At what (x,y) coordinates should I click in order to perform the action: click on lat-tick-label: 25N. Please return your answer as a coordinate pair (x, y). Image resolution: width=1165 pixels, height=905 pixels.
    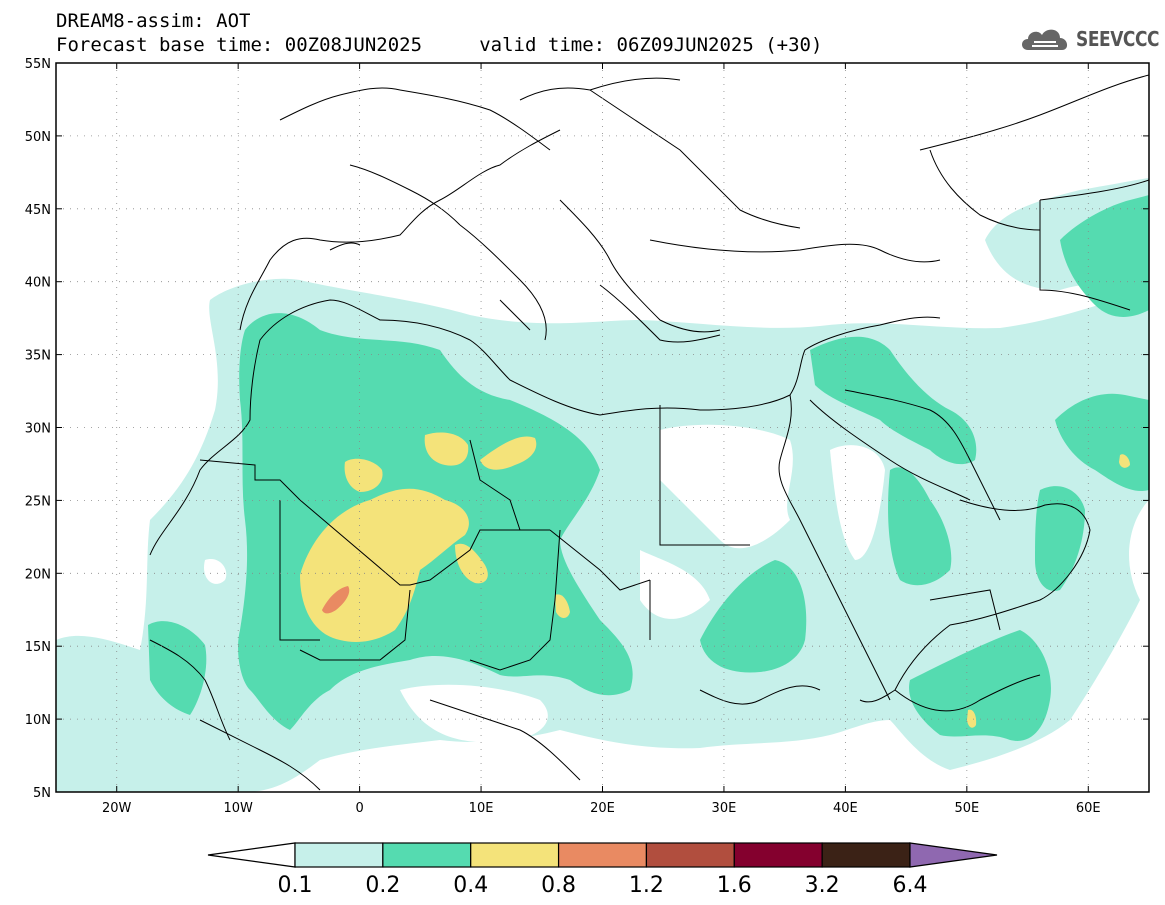
    Looking at the image, I should click on (38, 501).